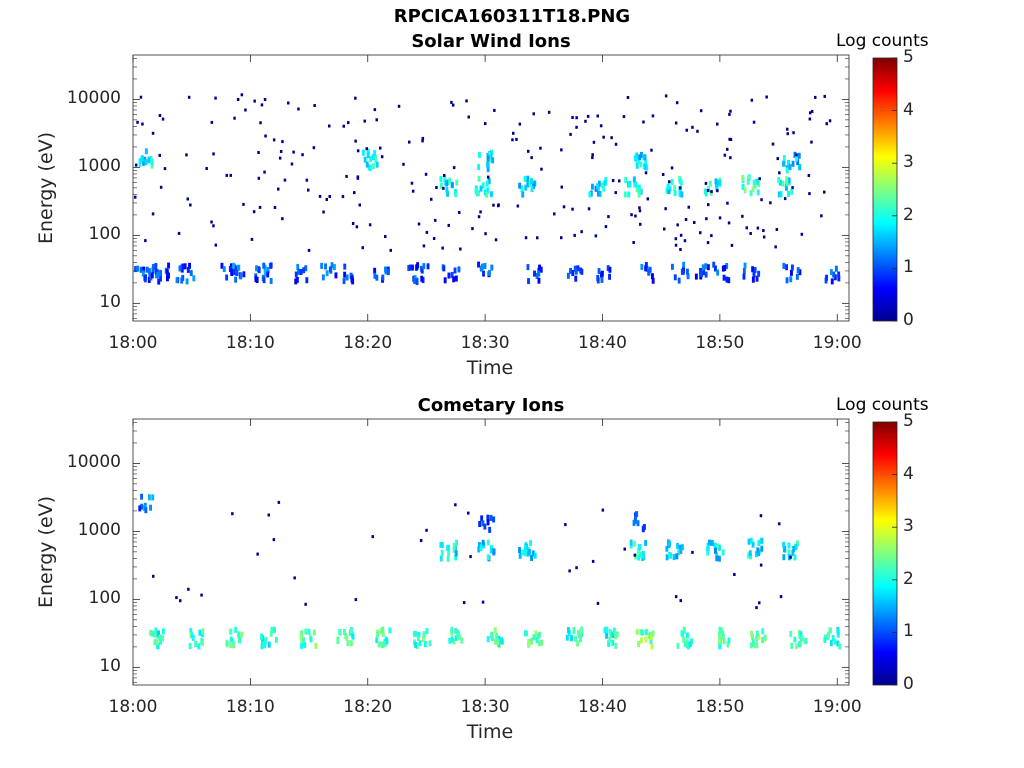  I want to click on x-tick-label: 18:20, so click(368, 707).